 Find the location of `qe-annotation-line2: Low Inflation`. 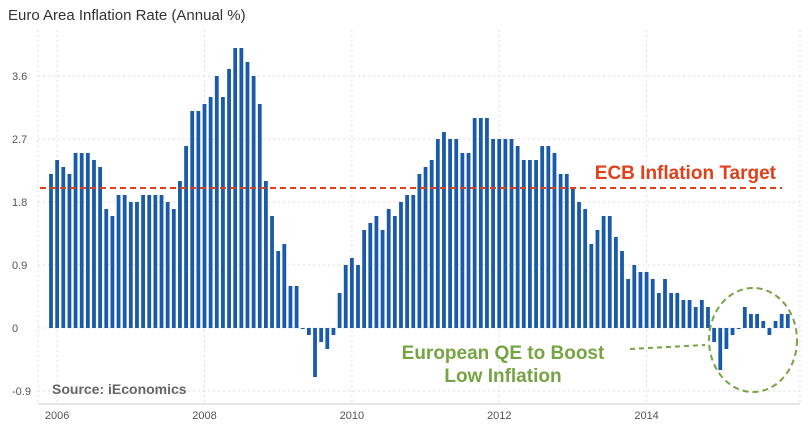

qe-annotation-line2: Low Inflation is located at coordinates (502, 376).